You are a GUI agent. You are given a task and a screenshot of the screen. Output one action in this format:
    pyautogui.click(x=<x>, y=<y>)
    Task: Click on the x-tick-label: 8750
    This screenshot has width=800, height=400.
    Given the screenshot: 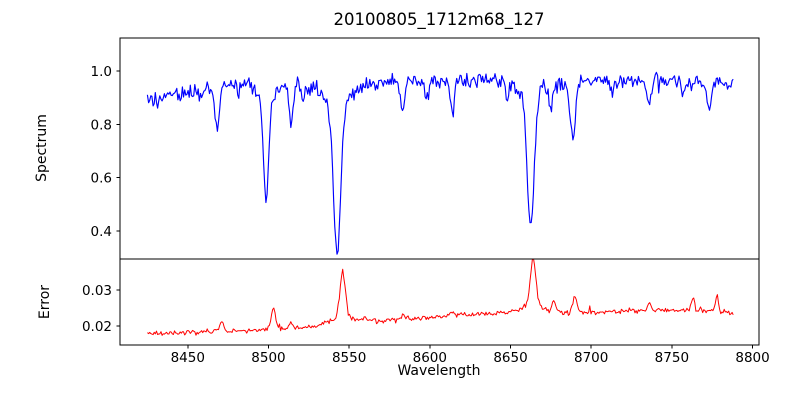 What is the action you would take?
    pyautogui.click(x=672, y=358)
    